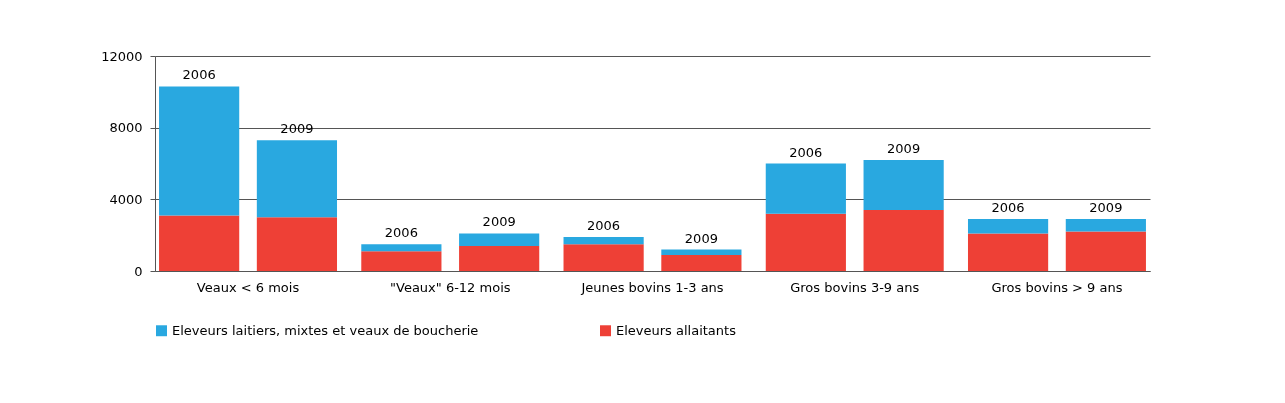  What do you see at coordinates (450, 287) in the screenshot?
I see `text: "Veaux" 6-12 mois` at bounding box center [450, 287].